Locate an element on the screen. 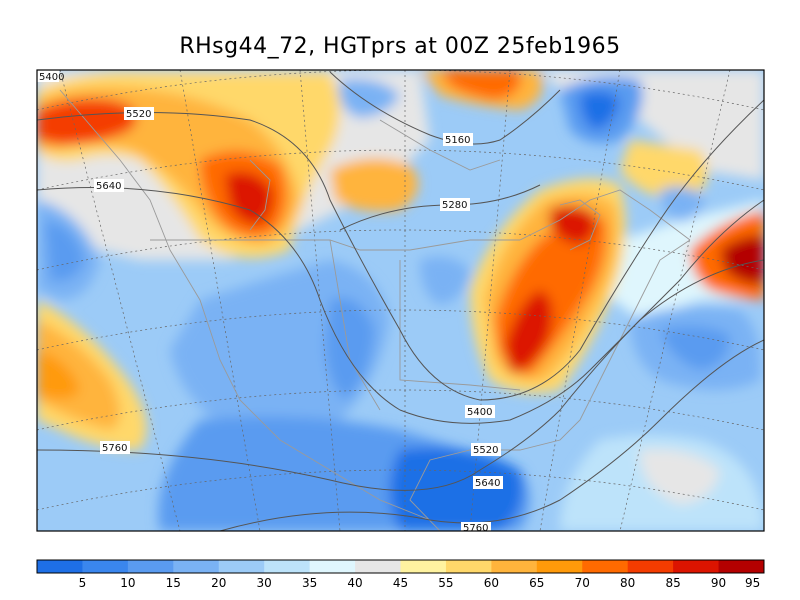  colorbar: 5 10 15 20 30 35 40 45 55 60 65 70 80 85 90 95 is located at coordinates (400, 574).